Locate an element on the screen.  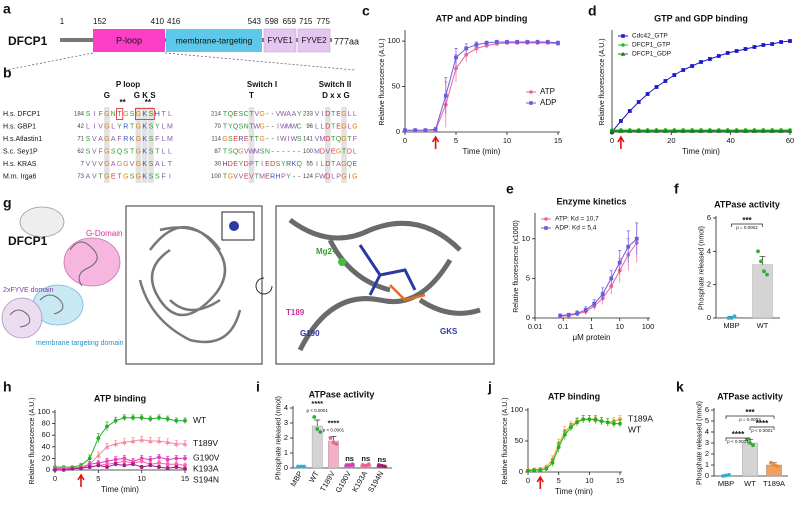
column-shade is located at coordinates (344, 145).